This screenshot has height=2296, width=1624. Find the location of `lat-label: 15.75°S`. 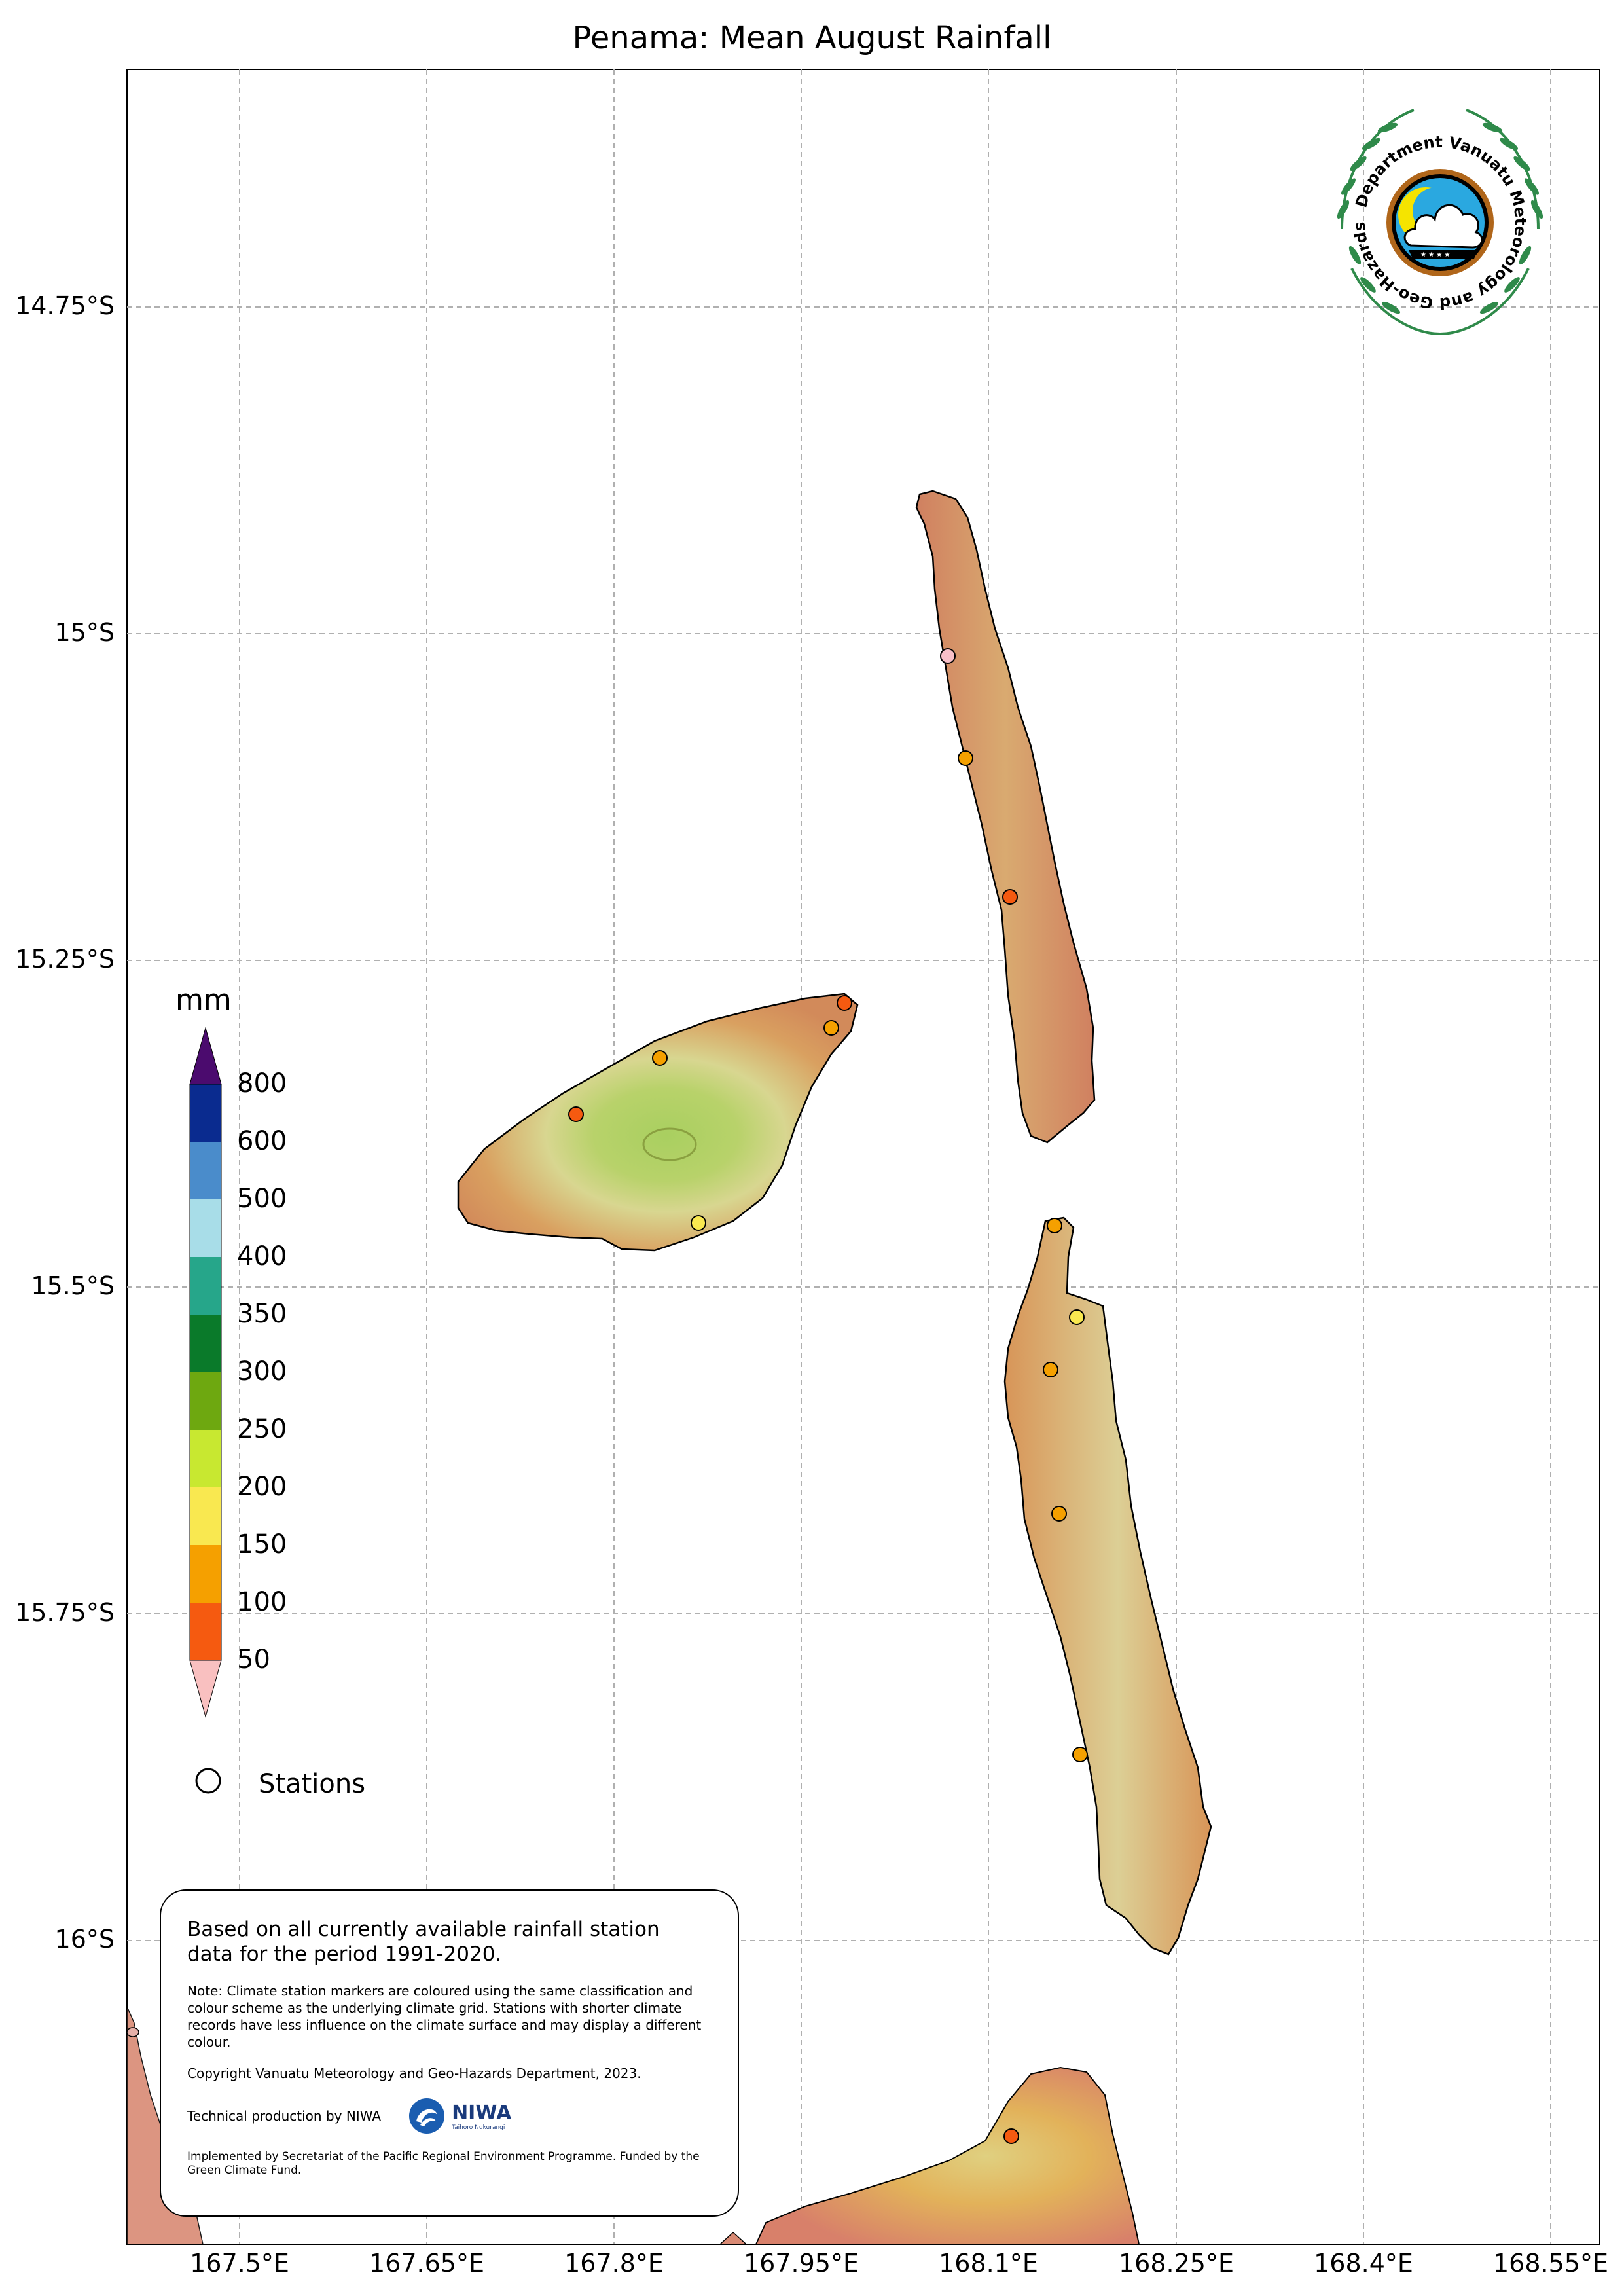

lat-label: 15.75°S is located at coordinates (65, 1612).